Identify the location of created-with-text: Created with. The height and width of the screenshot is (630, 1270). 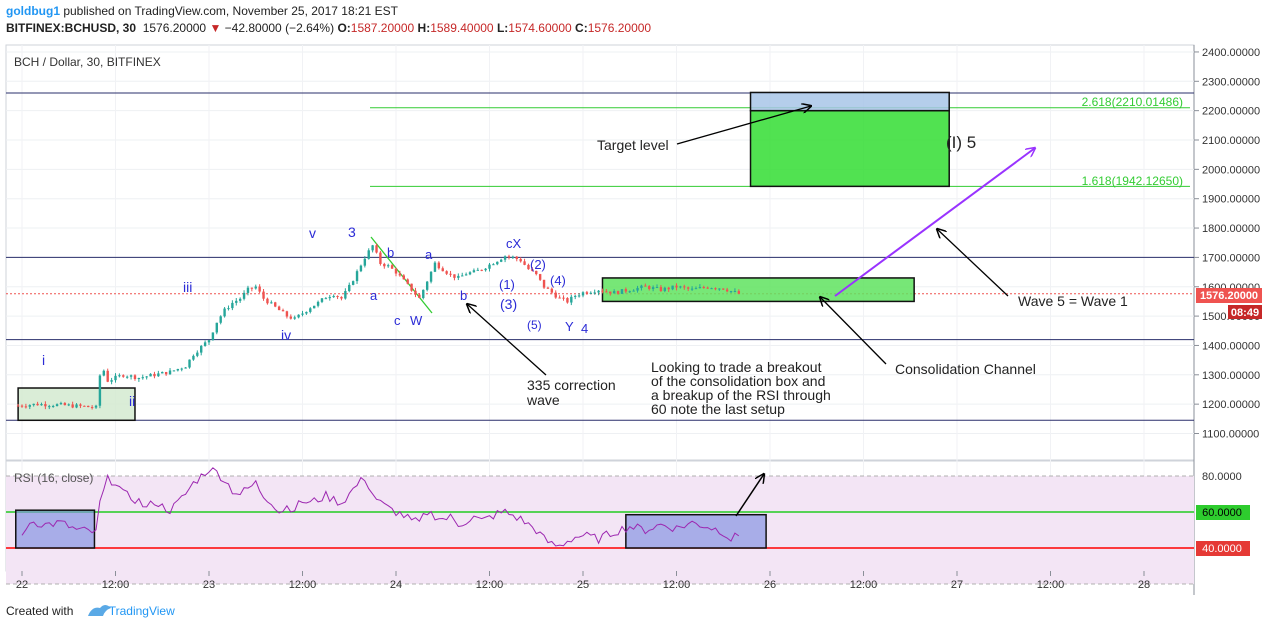
(40, 611).